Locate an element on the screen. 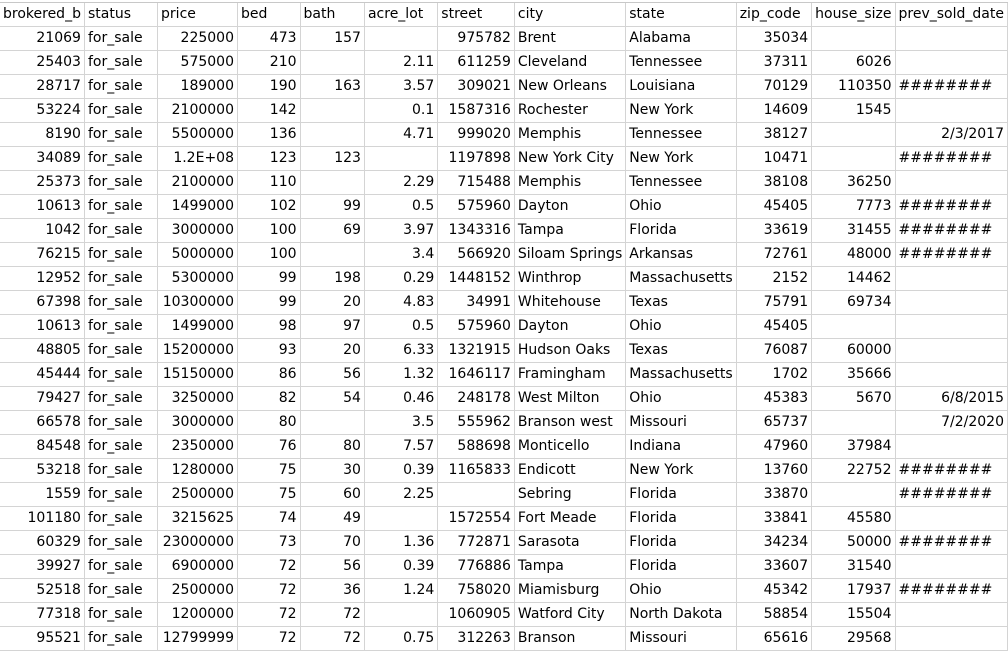  cell-city: West Milton is located at coordinates (570, 398).